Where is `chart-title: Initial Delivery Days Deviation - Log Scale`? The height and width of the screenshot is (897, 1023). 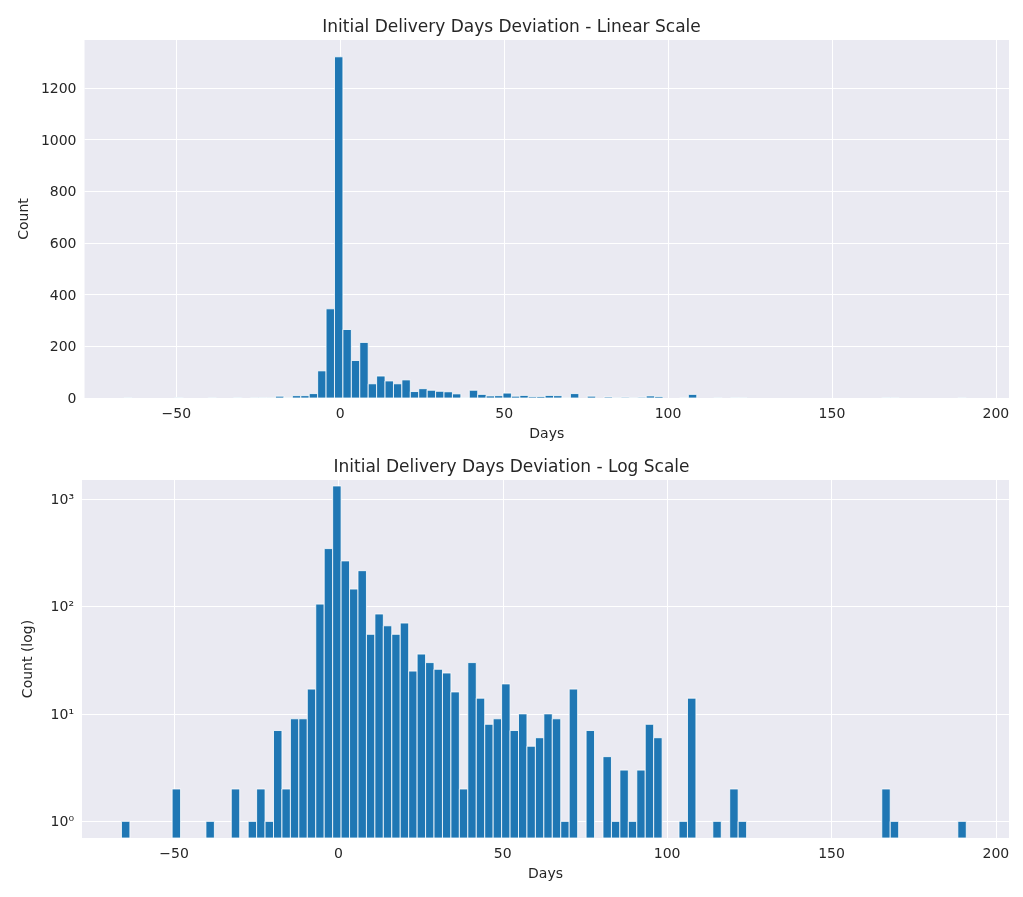 chart-title: Initial Delivery Days Deviation - Log Scale is located at coordinates (511, 465).